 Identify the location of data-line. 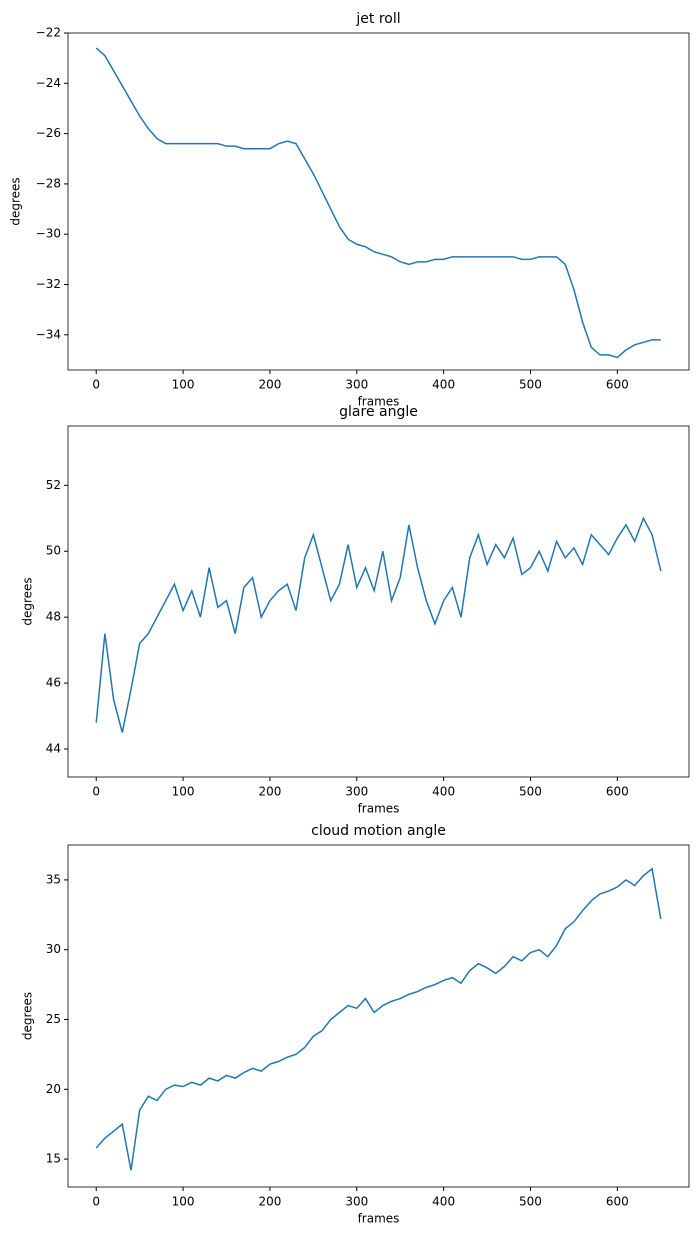
(378, 624).